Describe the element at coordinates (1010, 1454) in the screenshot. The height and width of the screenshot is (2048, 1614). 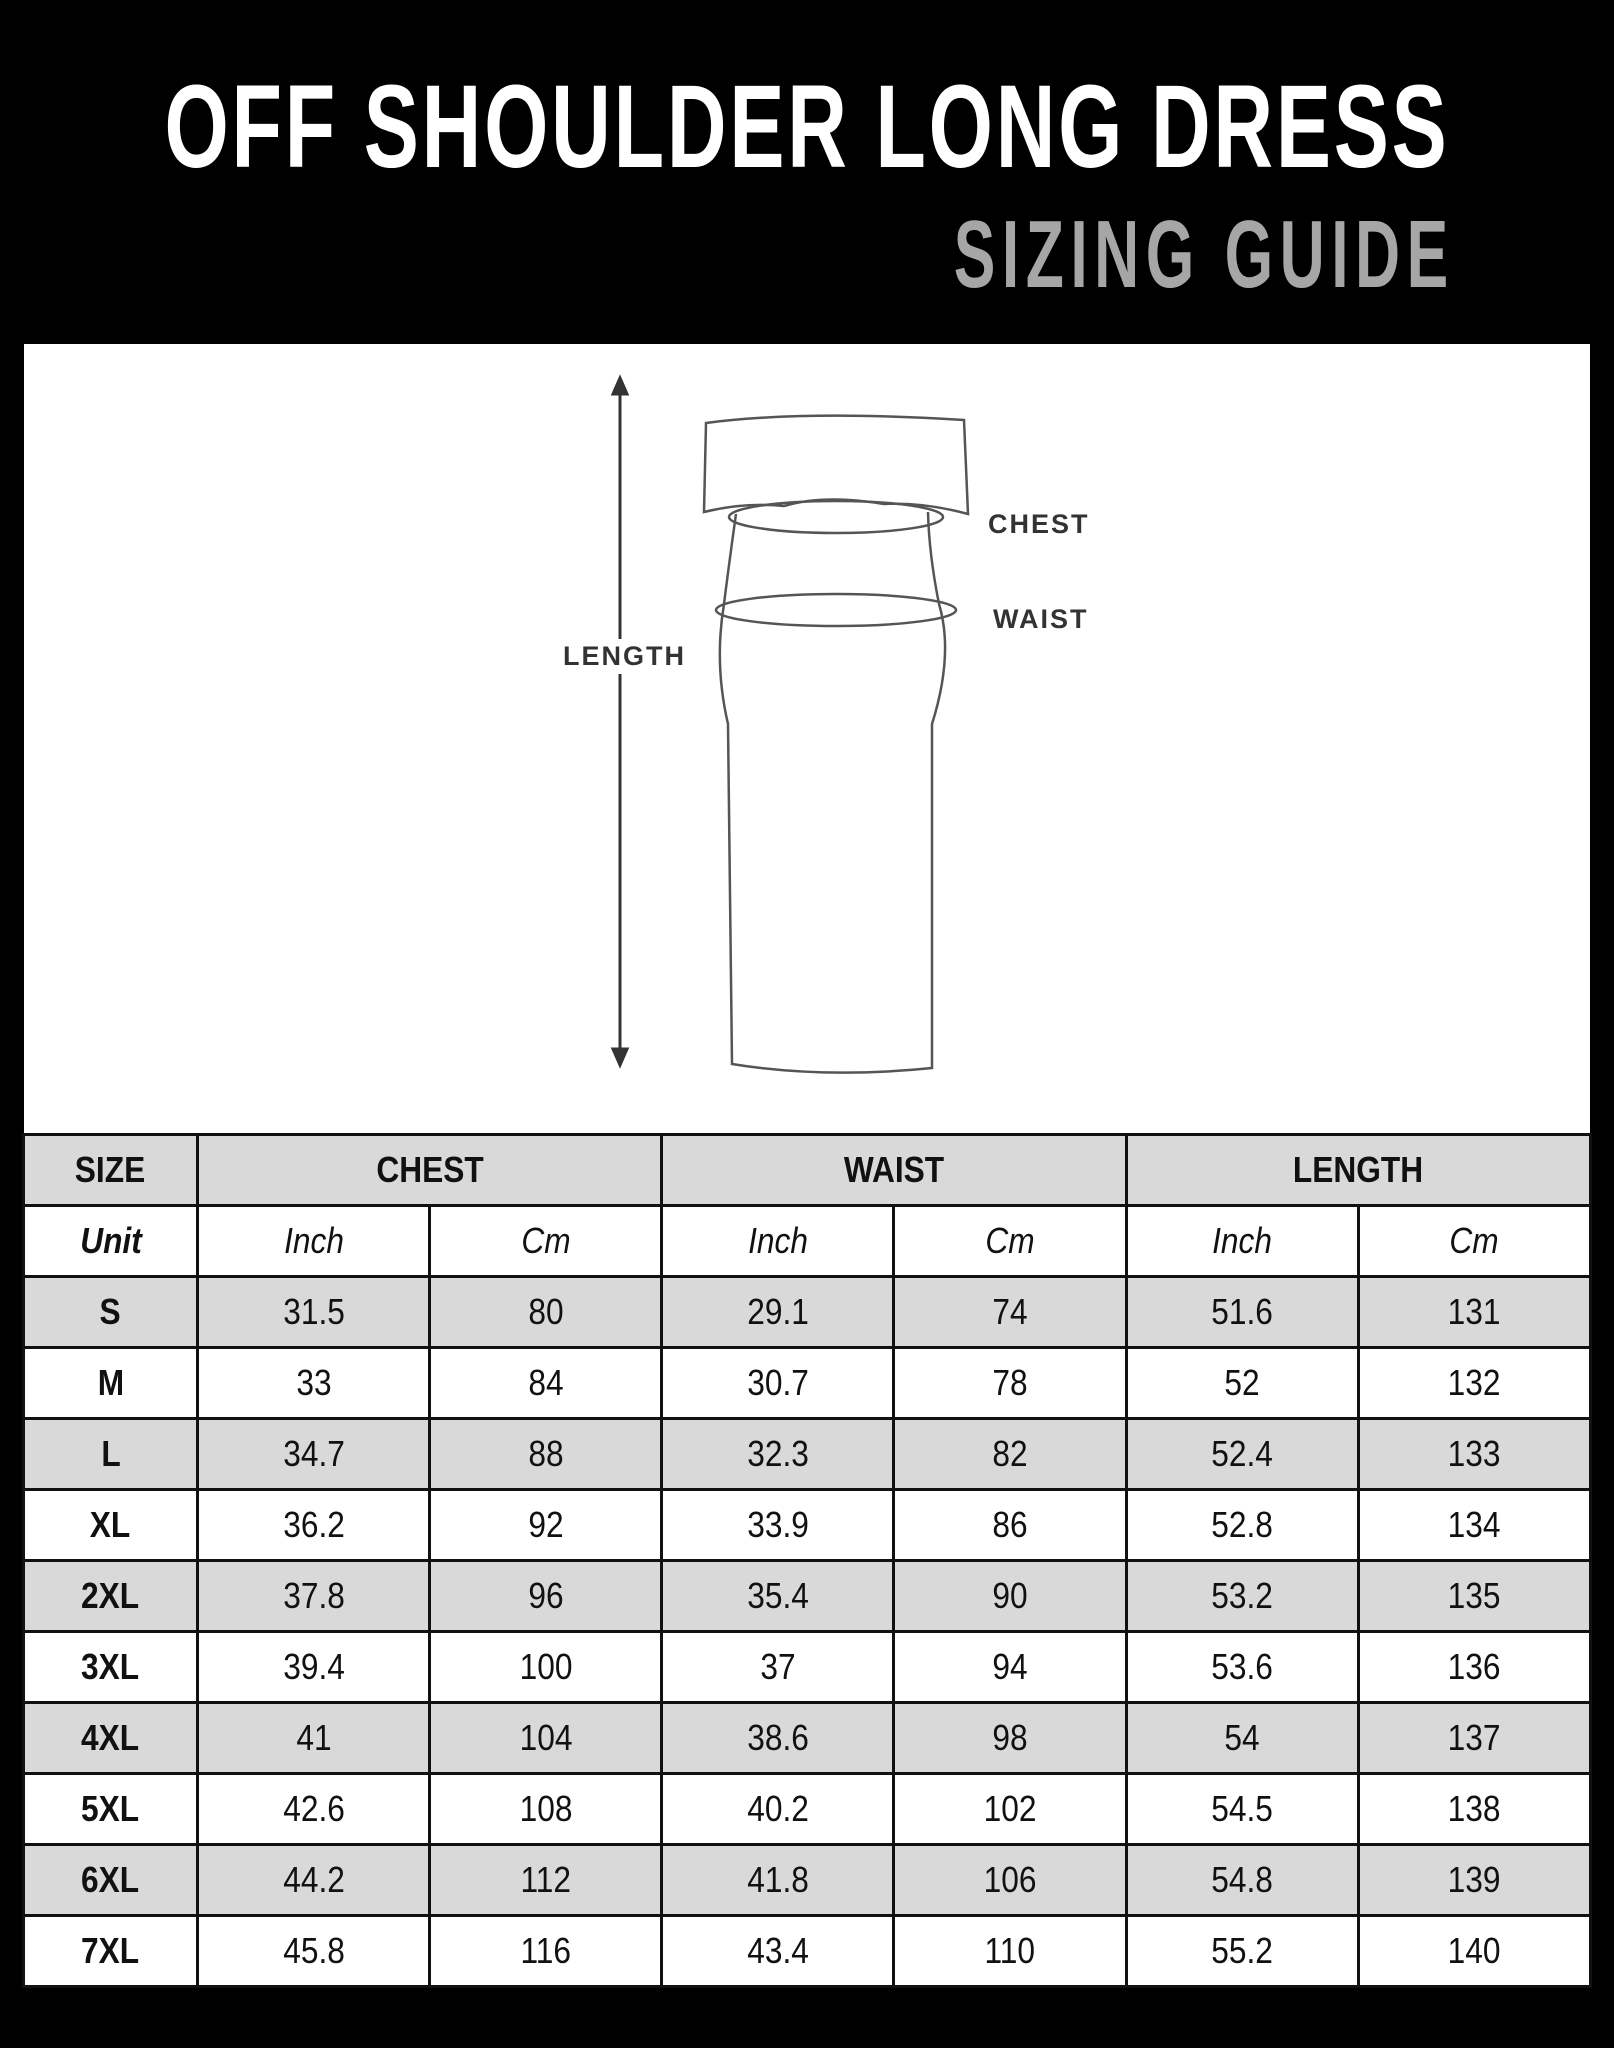
I see `value-cell: 82` at that location.